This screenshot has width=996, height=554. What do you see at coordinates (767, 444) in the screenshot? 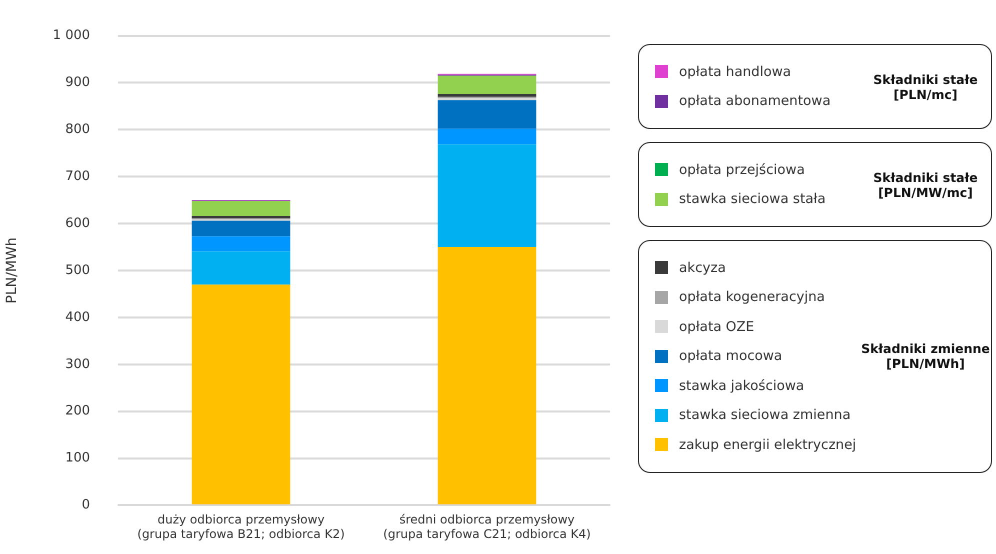
I see `legend-label: zakup energii elektrycznej` at bounding box center [767, 444].